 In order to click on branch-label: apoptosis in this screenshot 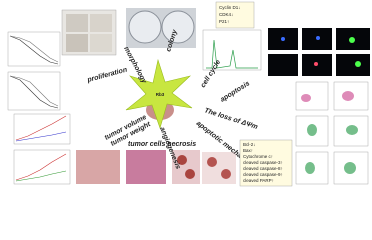, I will do `click(235, 92)`.